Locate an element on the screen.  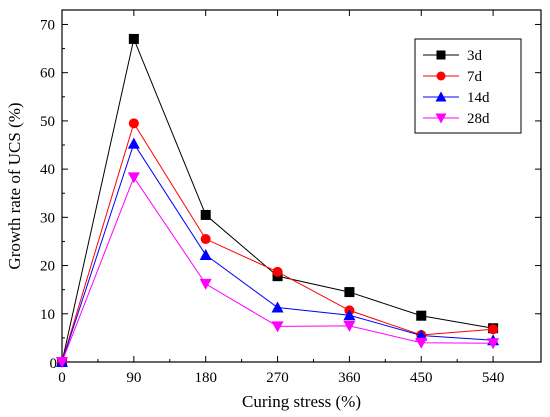
legend-label: 28d is located at coordinates (478, 119).